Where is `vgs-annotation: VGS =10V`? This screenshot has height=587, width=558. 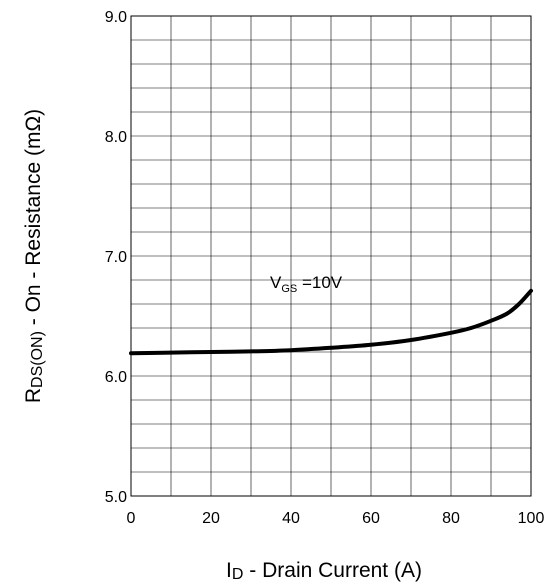 vgs-annotation: VGS =10V is located at coordinates (306, 284).